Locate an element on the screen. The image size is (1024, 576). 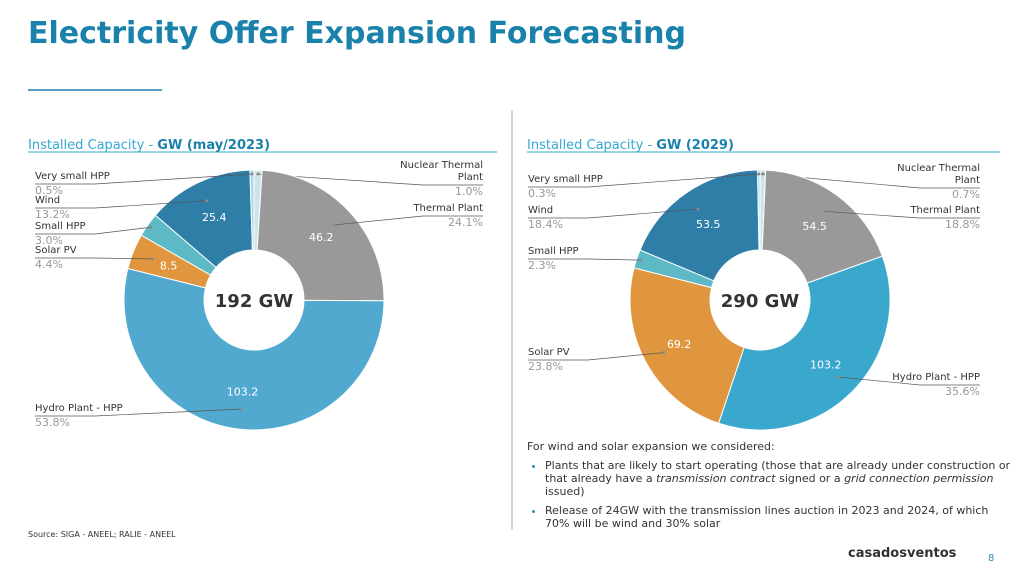
slice-share: 1.0% is located at coordinates (469, 191).